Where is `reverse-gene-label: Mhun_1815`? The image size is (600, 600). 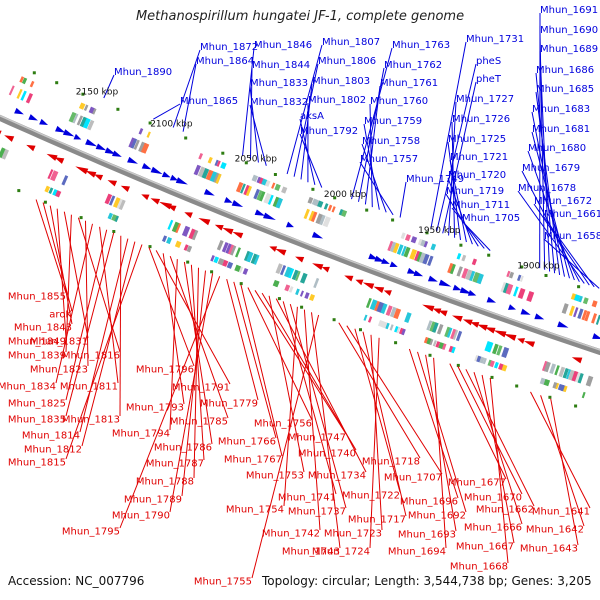 reverse-gene-label: Mhun_1815 is located at coordinates (37, 462).